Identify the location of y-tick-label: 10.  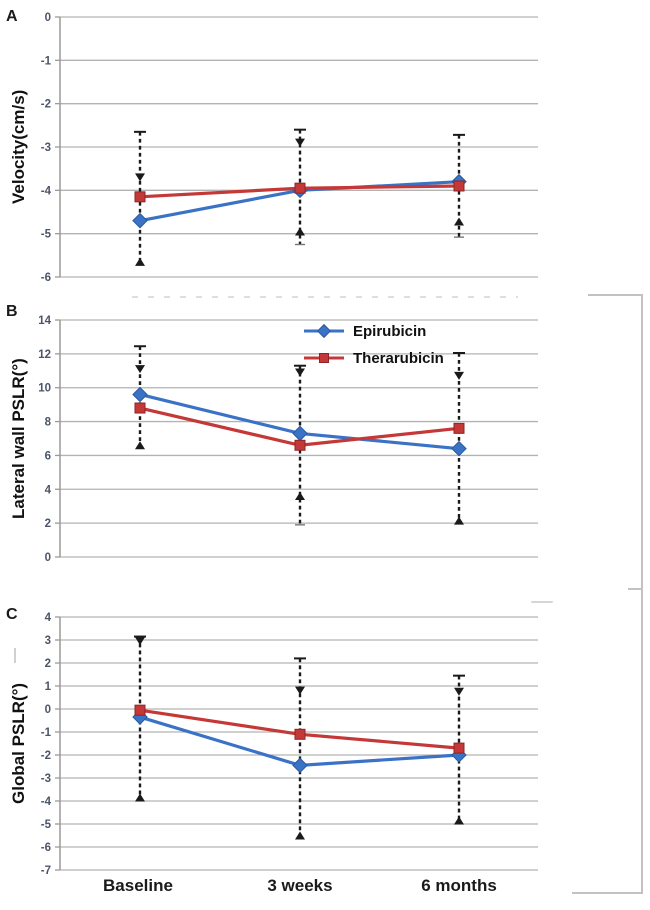
(44, 389).